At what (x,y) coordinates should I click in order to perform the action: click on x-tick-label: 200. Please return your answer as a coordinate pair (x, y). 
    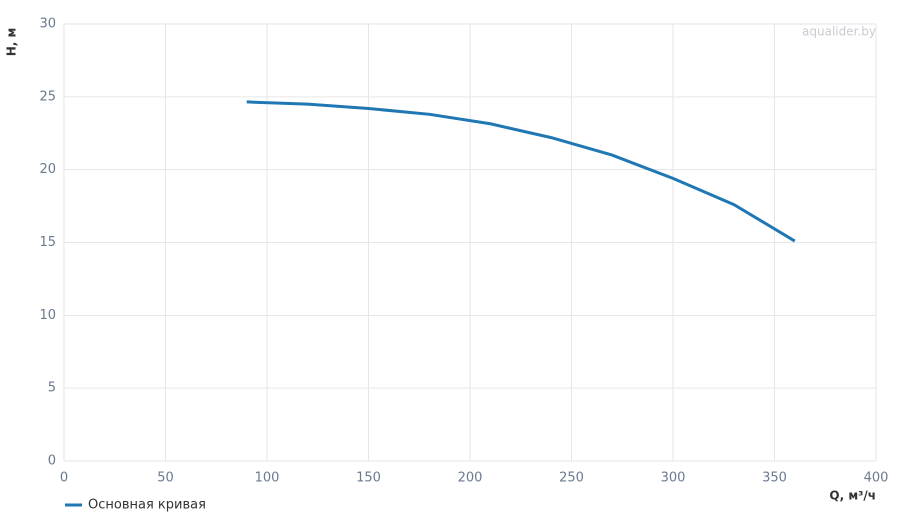
    Looking at the image, I should click on (470, 478).